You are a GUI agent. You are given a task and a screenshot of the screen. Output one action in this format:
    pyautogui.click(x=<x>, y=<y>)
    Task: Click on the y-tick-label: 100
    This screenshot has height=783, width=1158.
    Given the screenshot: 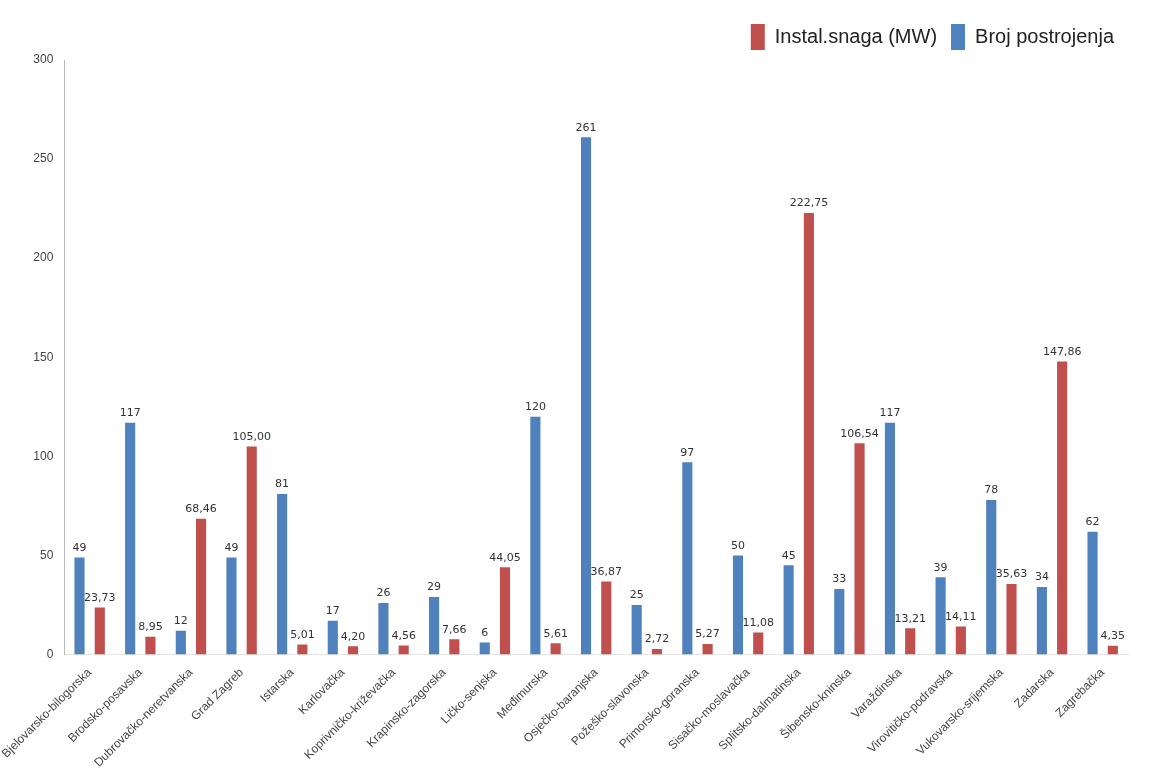 What is the action you would take?
    pyautogui.click(x=43, y=455)
    